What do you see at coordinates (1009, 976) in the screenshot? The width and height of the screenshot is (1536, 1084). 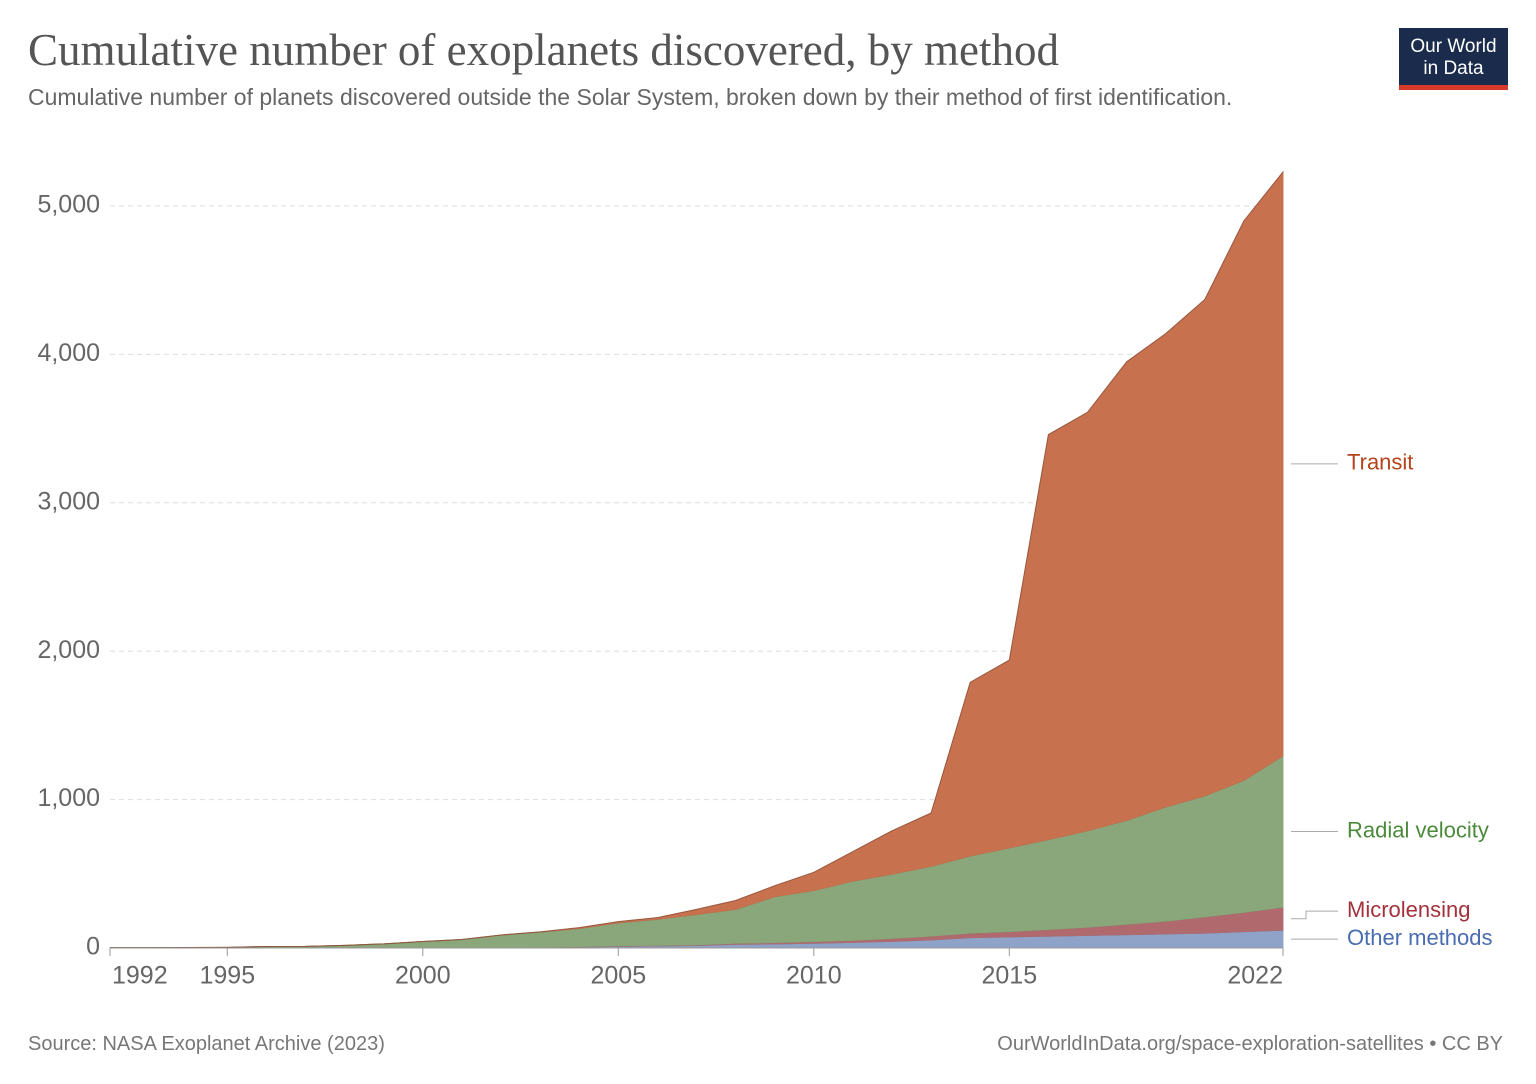 I see `x-tick-label: 2015` at bounding box center [1009, 976].